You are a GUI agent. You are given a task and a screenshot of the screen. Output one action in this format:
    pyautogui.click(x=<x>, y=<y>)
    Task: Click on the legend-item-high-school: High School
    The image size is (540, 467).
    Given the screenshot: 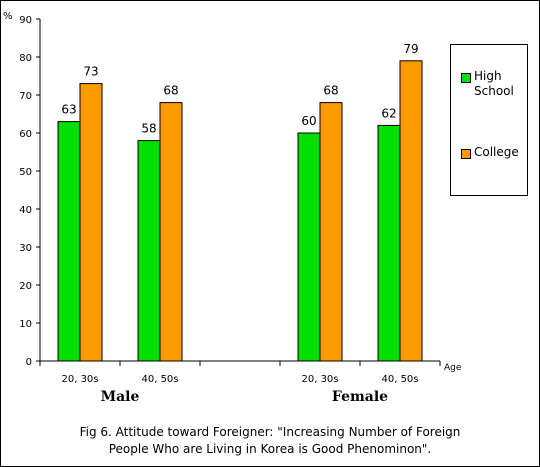 What is the action you would take?
    pyautogui.click(x=492, y=84)
    